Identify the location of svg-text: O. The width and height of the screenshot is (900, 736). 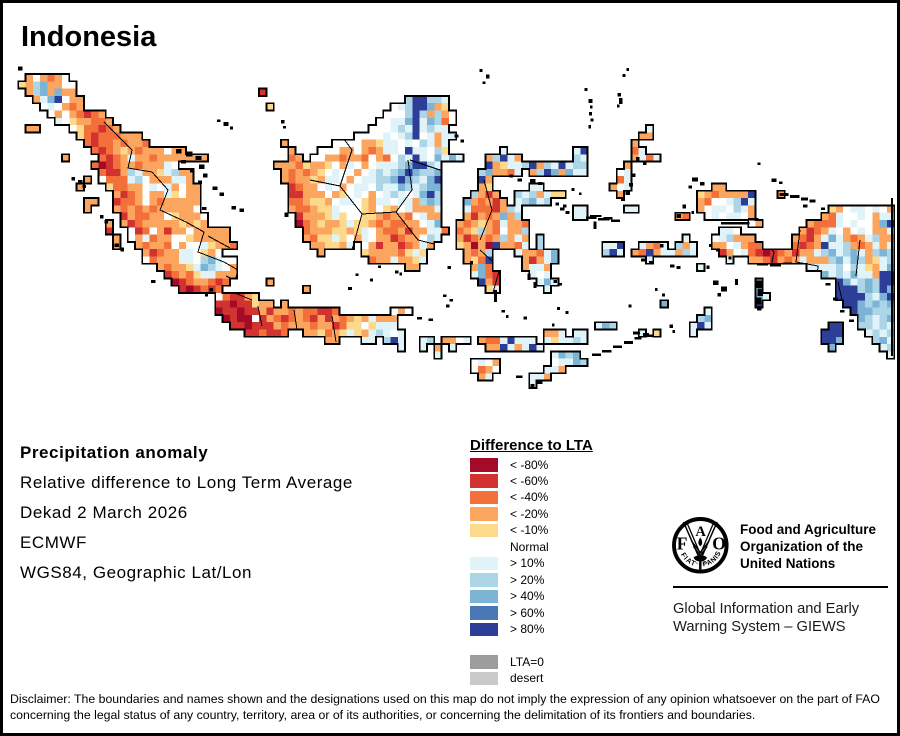
(719, 543).